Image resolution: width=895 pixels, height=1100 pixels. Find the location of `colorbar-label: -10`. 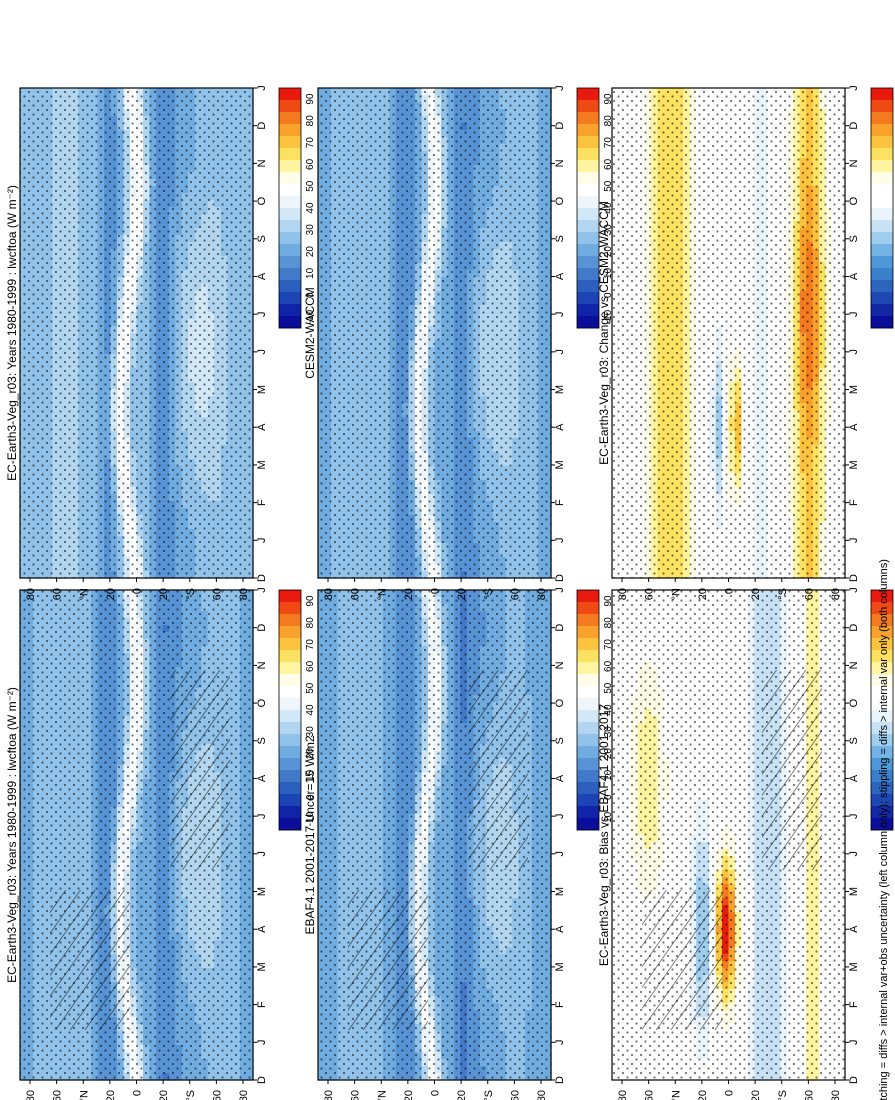

colorbar-label: -10 is located at coordinates (310, 818).